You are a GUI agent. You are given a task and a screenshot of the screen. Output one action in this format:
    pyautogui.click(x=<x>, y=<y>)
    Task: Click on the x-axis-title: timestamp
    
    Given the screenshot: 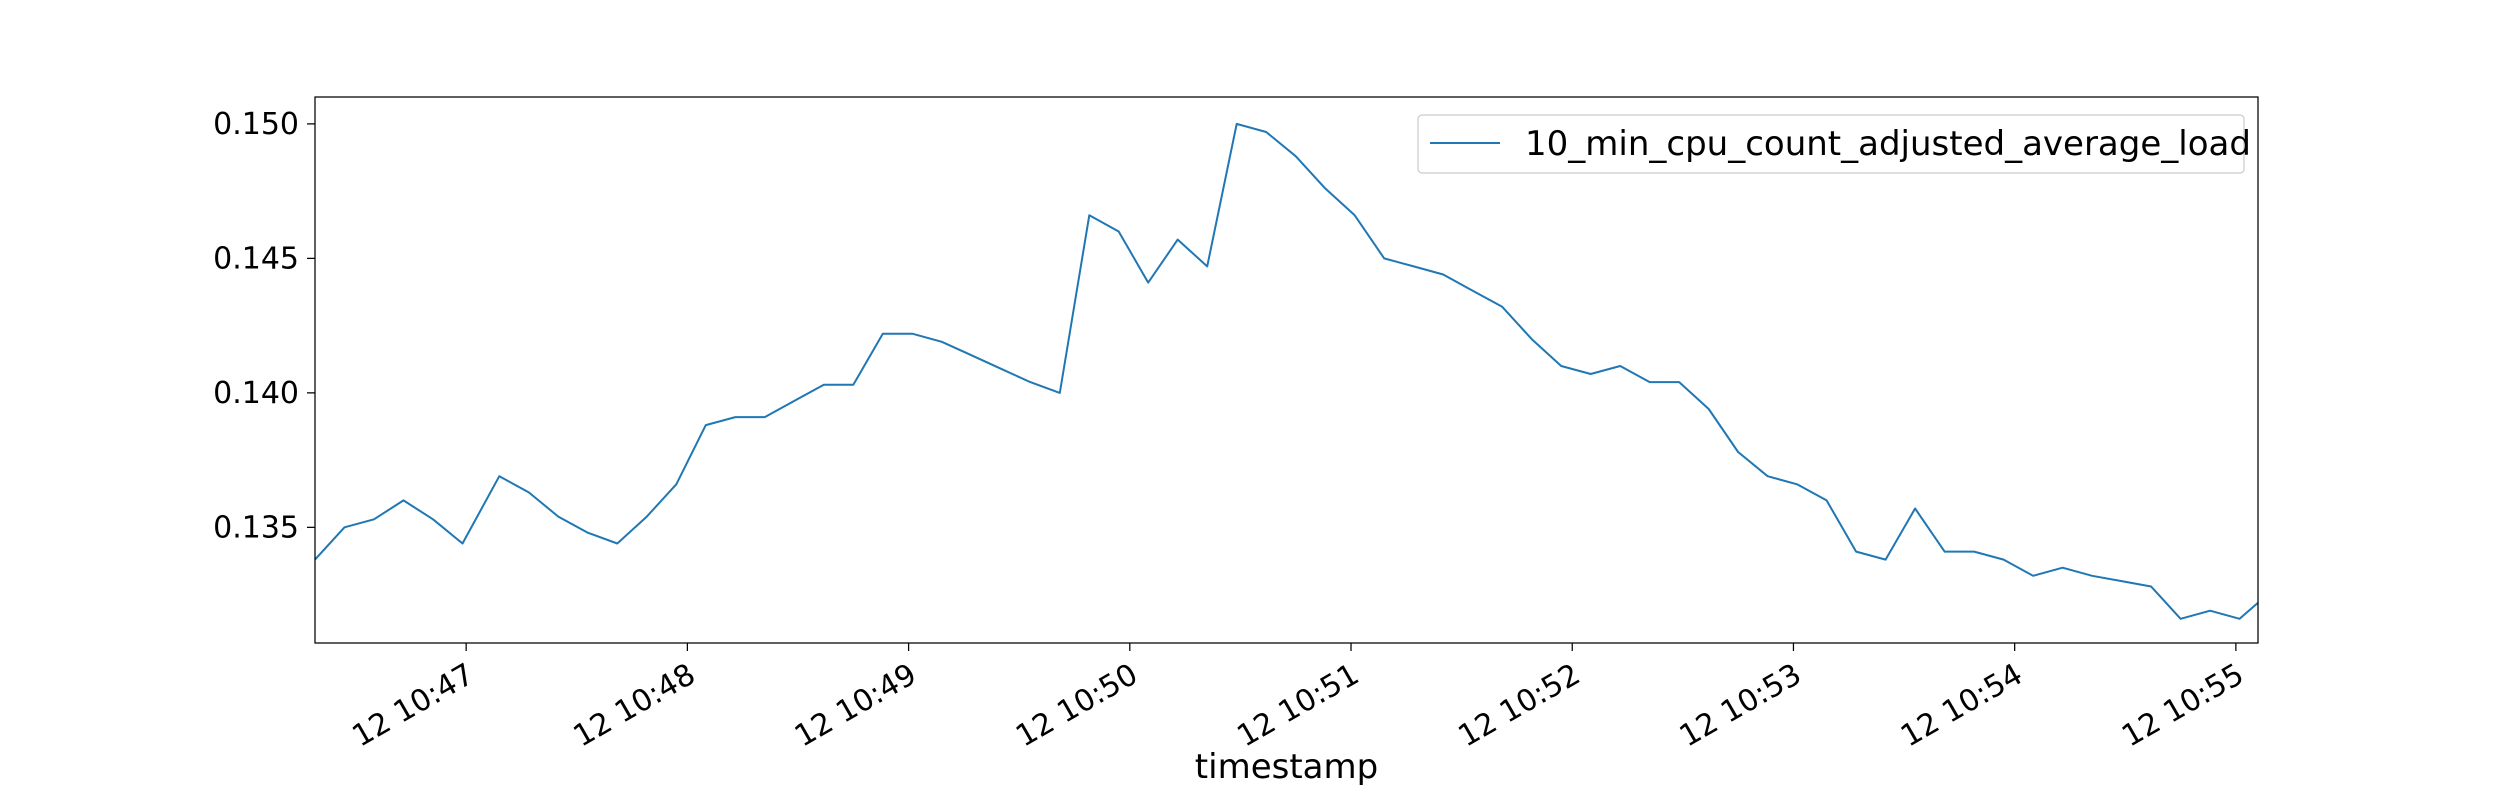 What is the action you would take?
    pyautogui.click(x=1286, y=767)
    